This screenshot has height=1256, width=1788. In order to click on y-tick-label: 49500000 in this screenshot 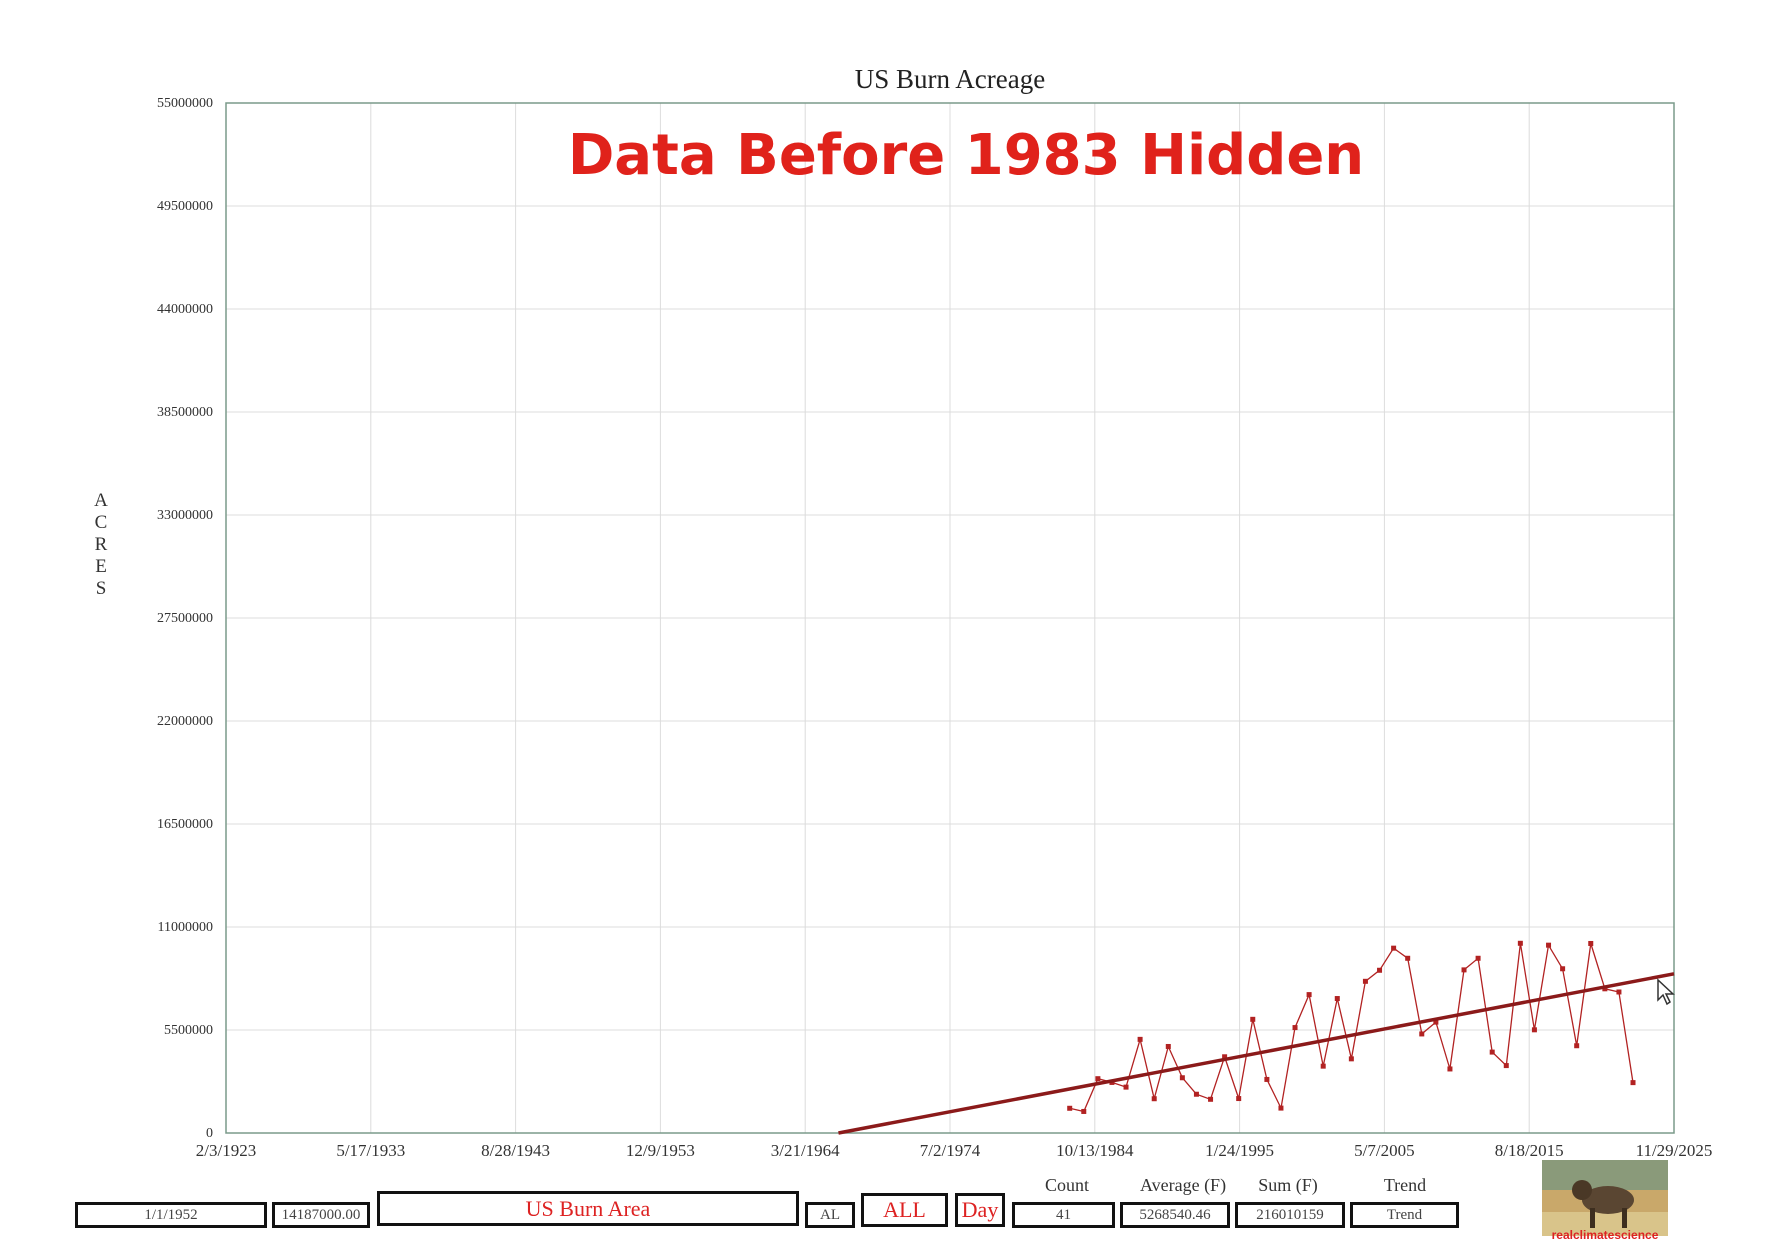, I will do `click(185, 206)`.